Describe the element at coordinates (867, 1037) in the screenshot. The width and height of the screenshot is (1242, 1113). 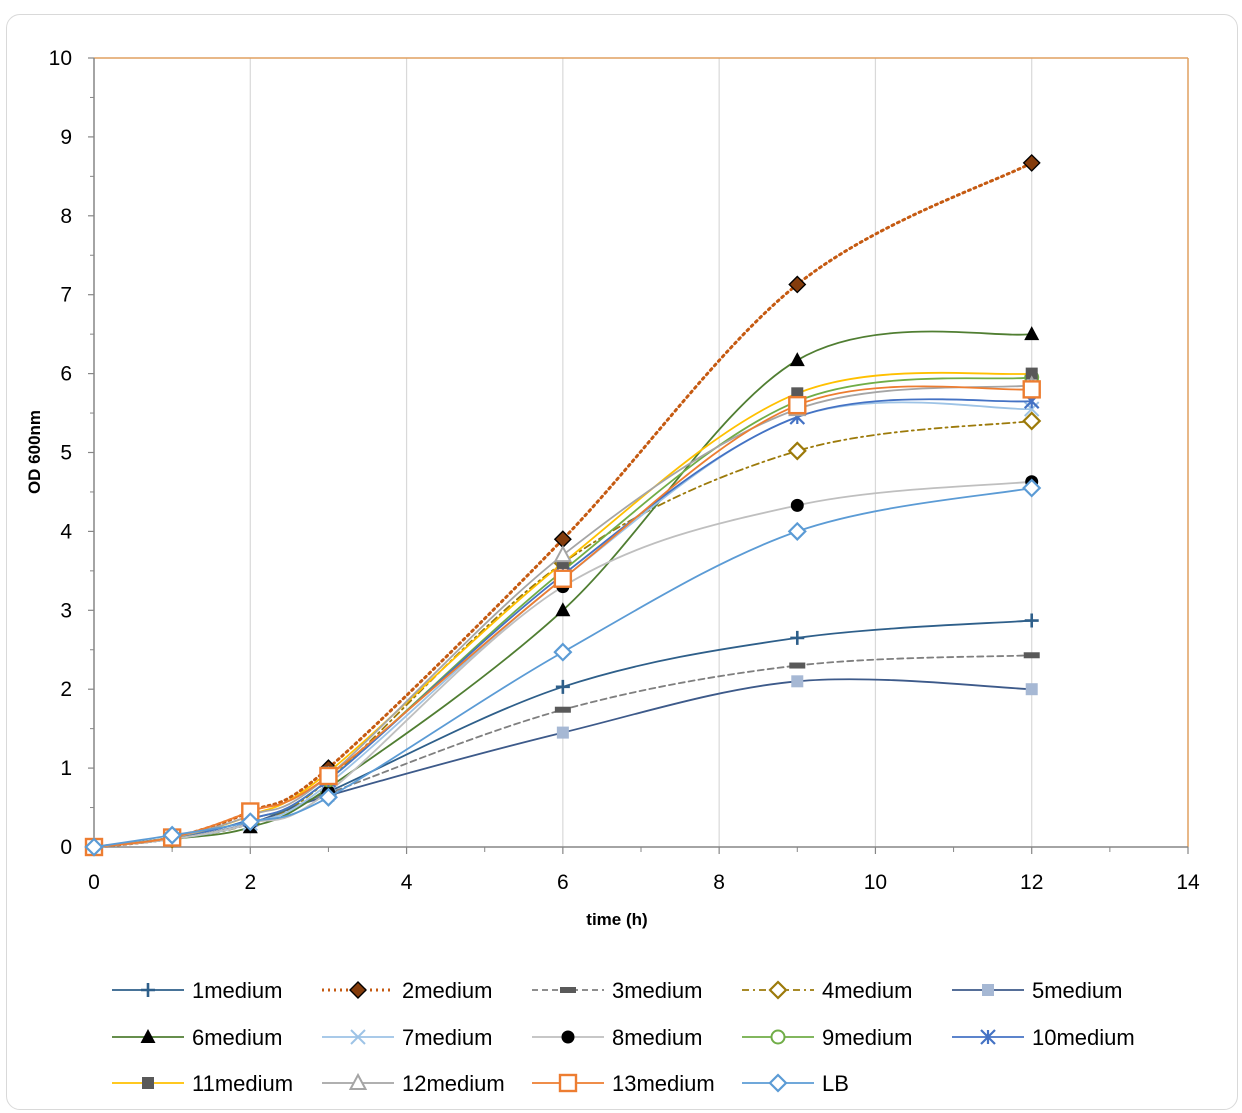
I see `legend-label: 9medium` at that location.